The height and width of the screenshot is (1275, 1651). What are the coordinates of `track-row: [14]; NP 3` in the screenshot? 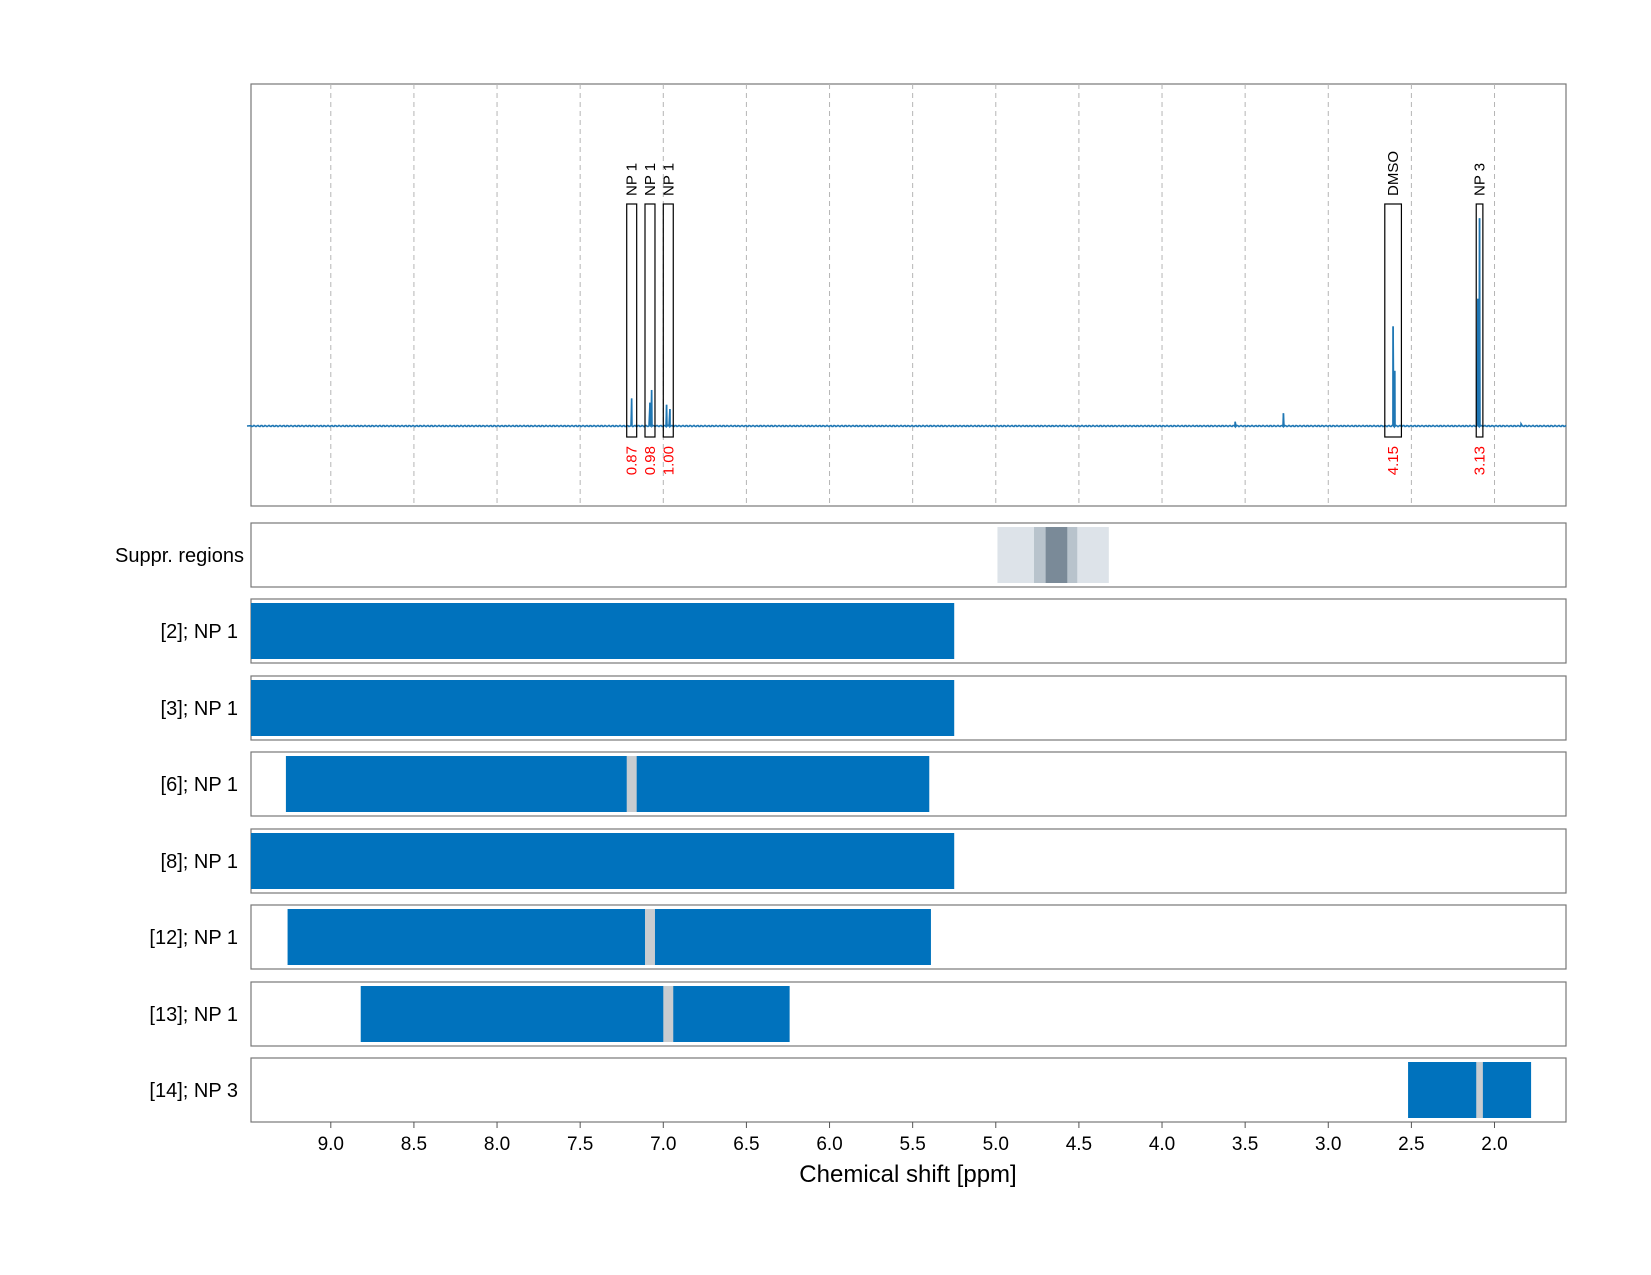 It's located at (858, 1090).